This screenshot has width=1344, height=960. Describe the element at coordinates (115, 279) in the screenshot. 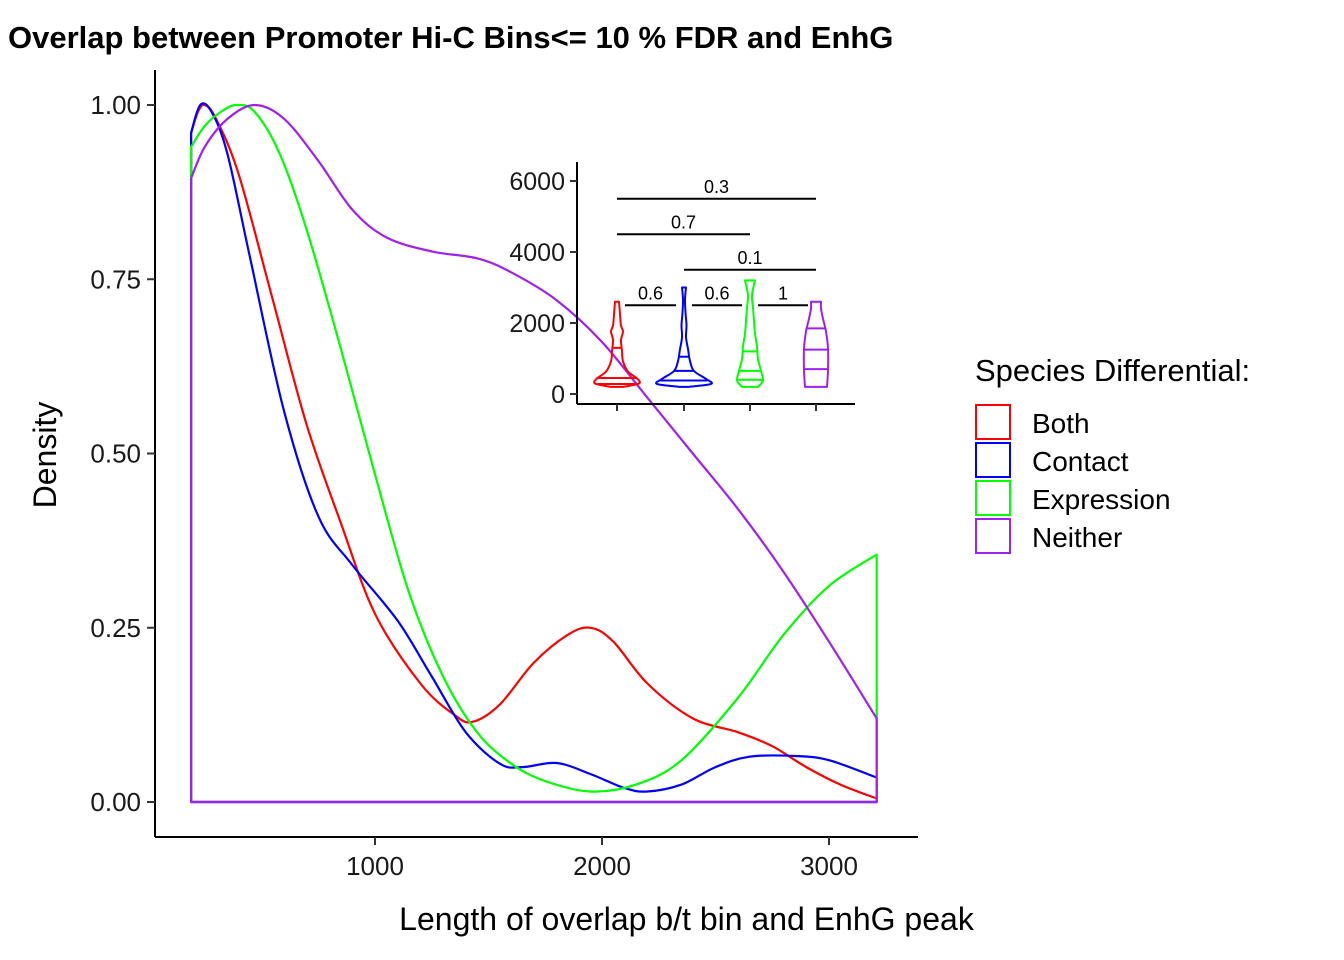

I see `y-tick-label: 0.75` at that location.